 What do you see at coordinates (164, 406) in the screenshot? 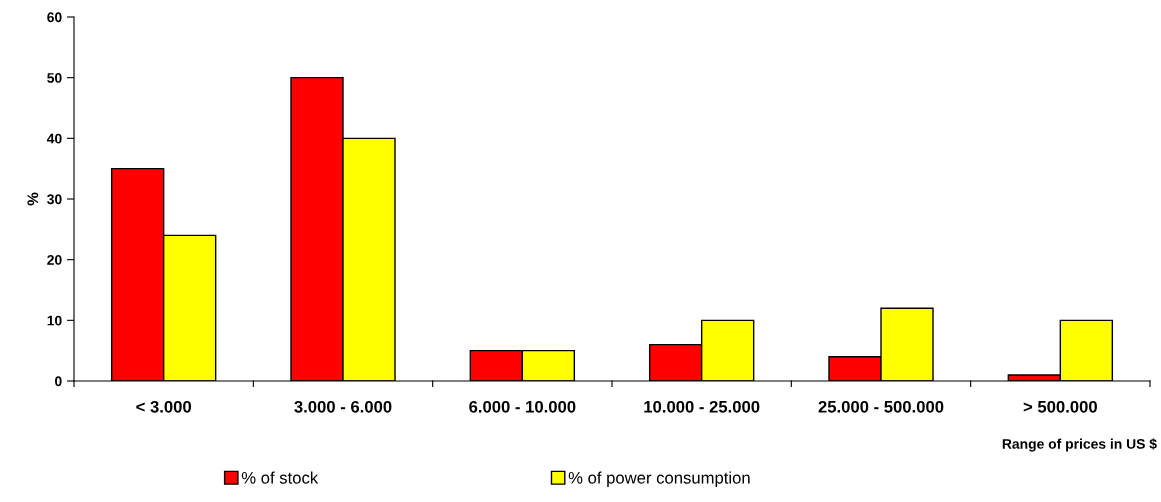
I see `x-tick-label: < 3.000` at bounding box center [164, 406].